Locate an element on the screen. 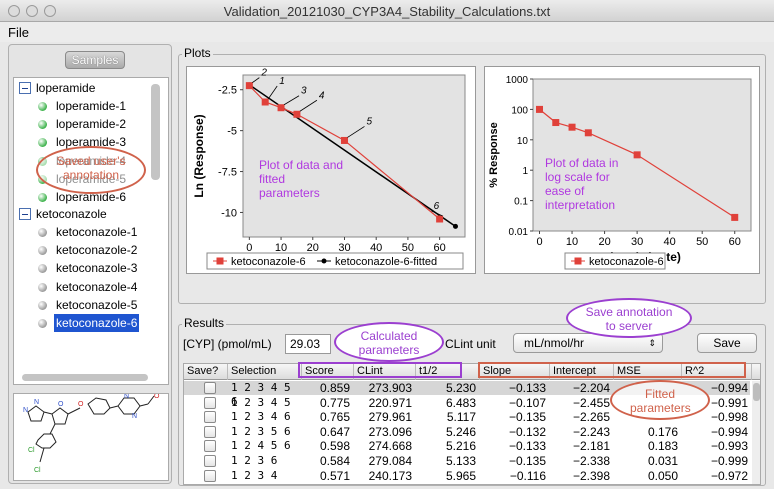 The width and height of the screenshot is (774, 489). column-header: Slope is located at coordinates (515, 372).